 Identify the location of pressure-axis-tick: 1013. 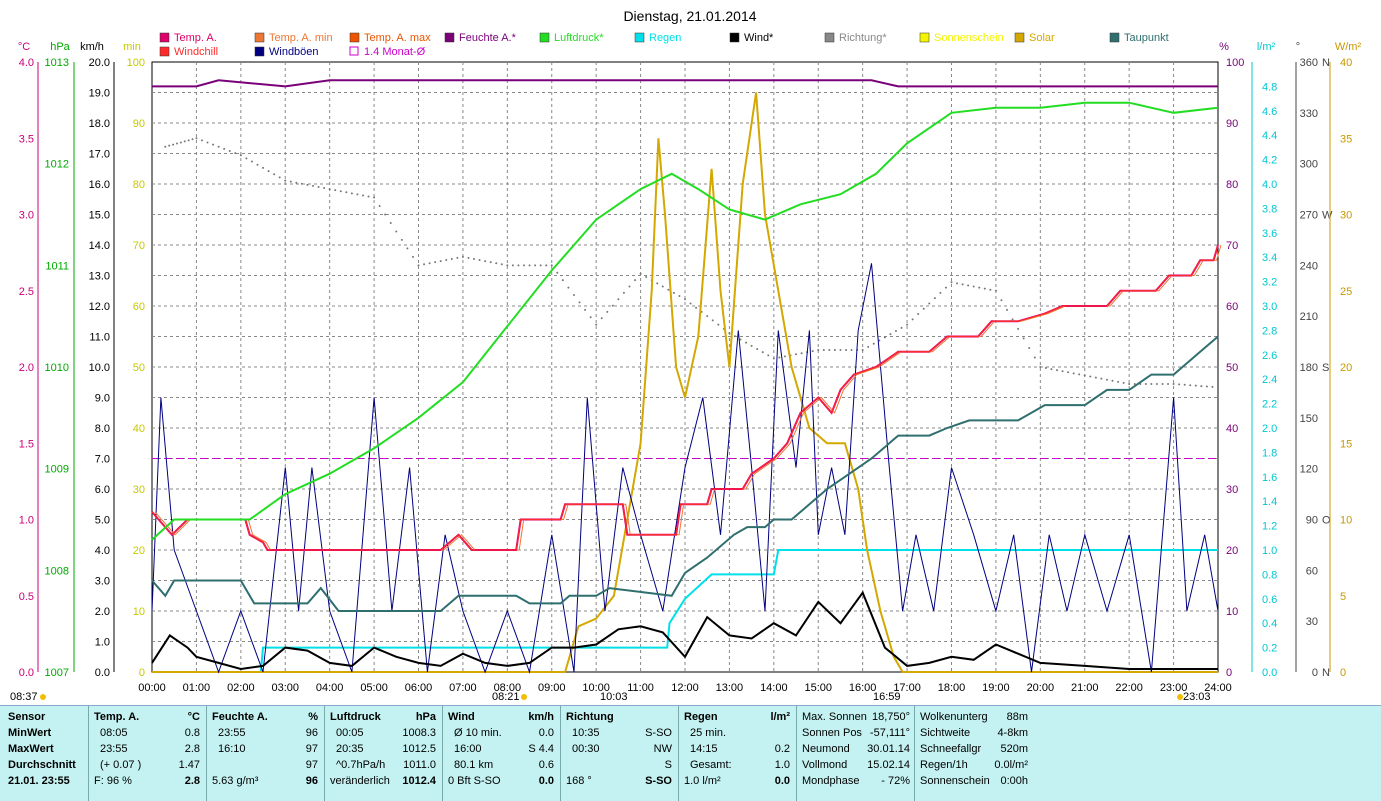
(57, 63).